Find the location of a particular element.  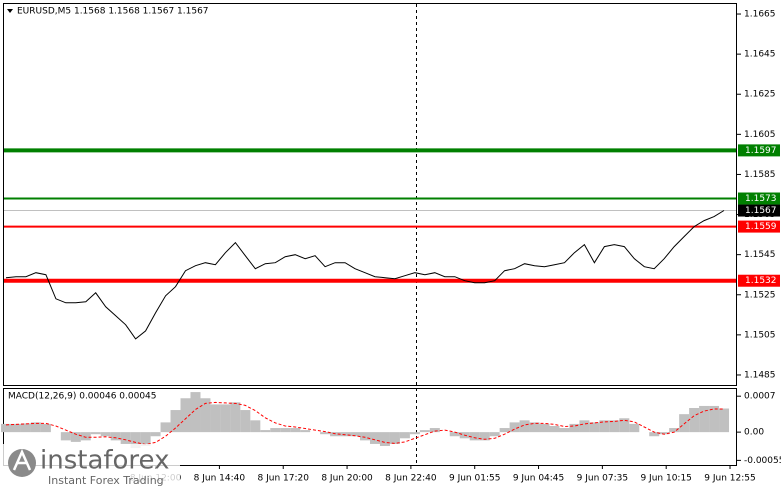

x-tick-label: 9 Jun 10:15 is located at coordinates (665, 479).